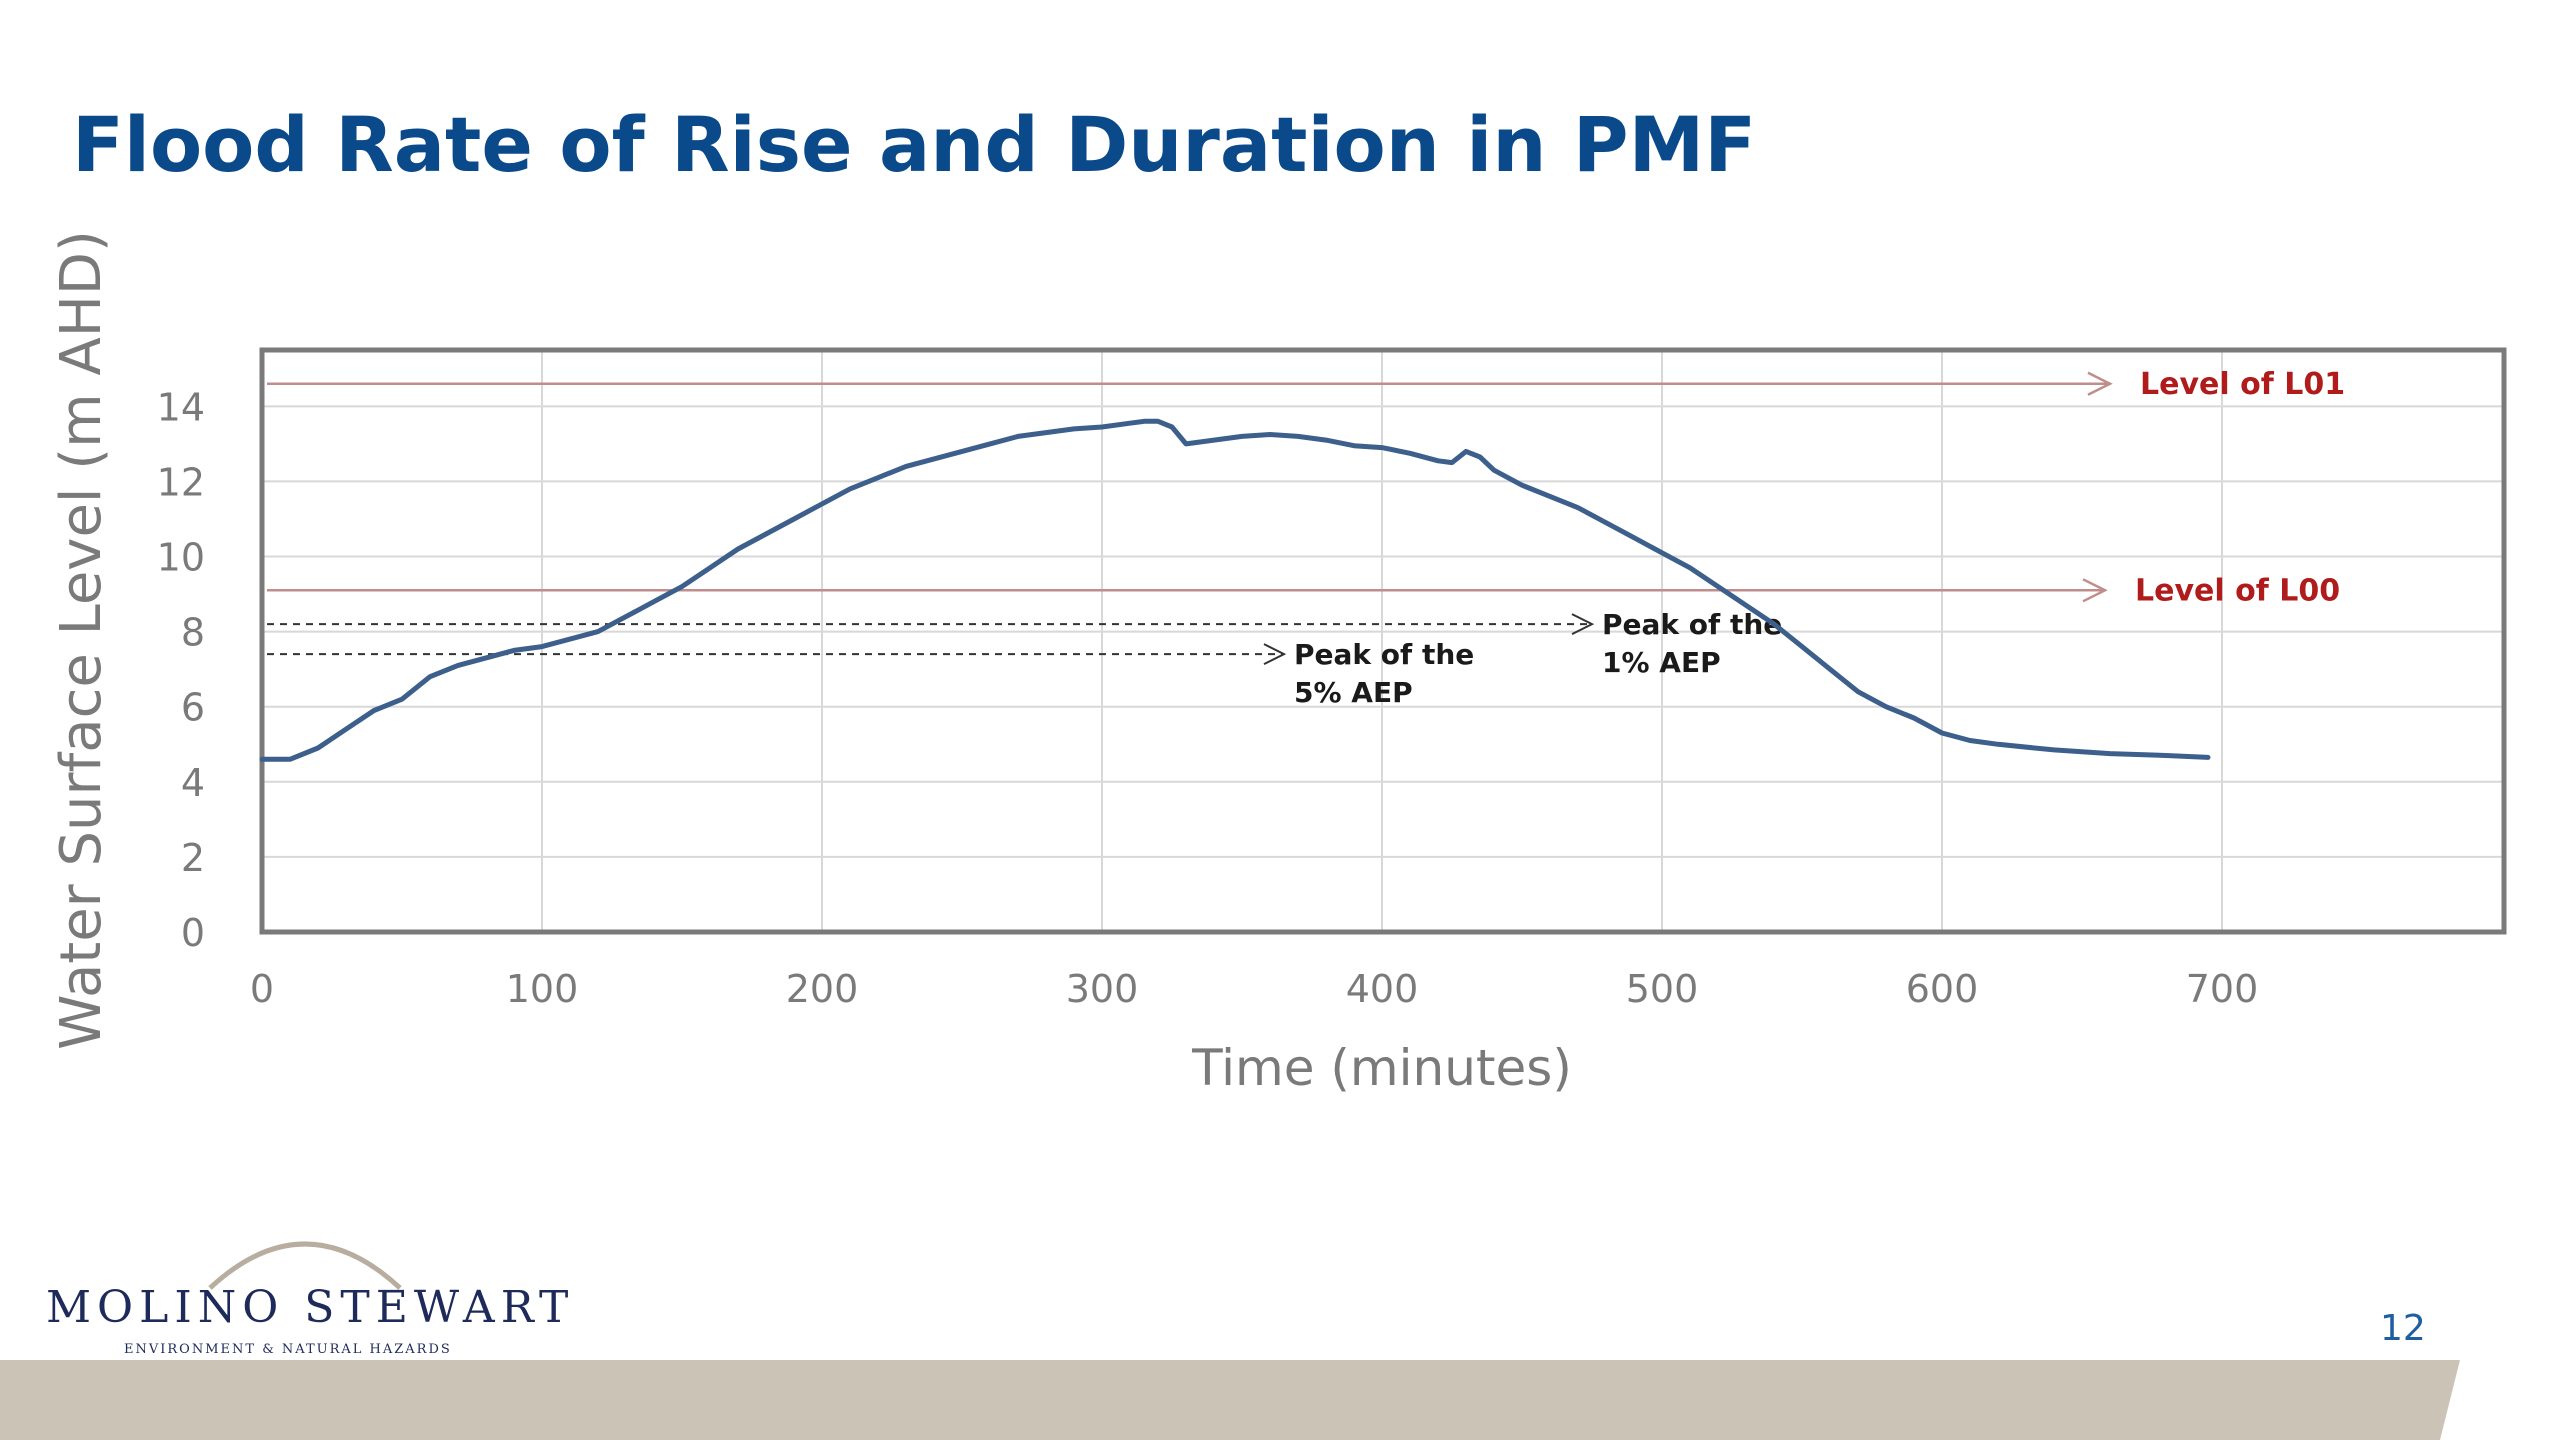 The height and width of the screenshot is (1440, 2560). Describe the element at coordinates (262, 989) in the screenshot. I see `x-tick-label: 0` at that location.